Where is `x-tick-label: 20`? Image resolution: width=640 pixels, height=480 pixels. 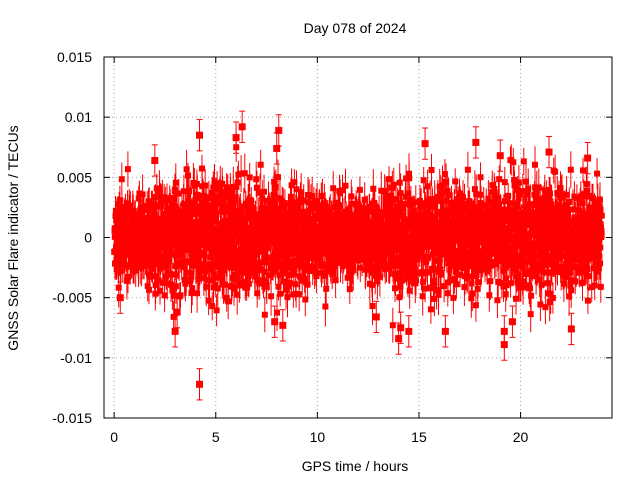 x-tick-label: 20 is located at coordinates (521, 437).